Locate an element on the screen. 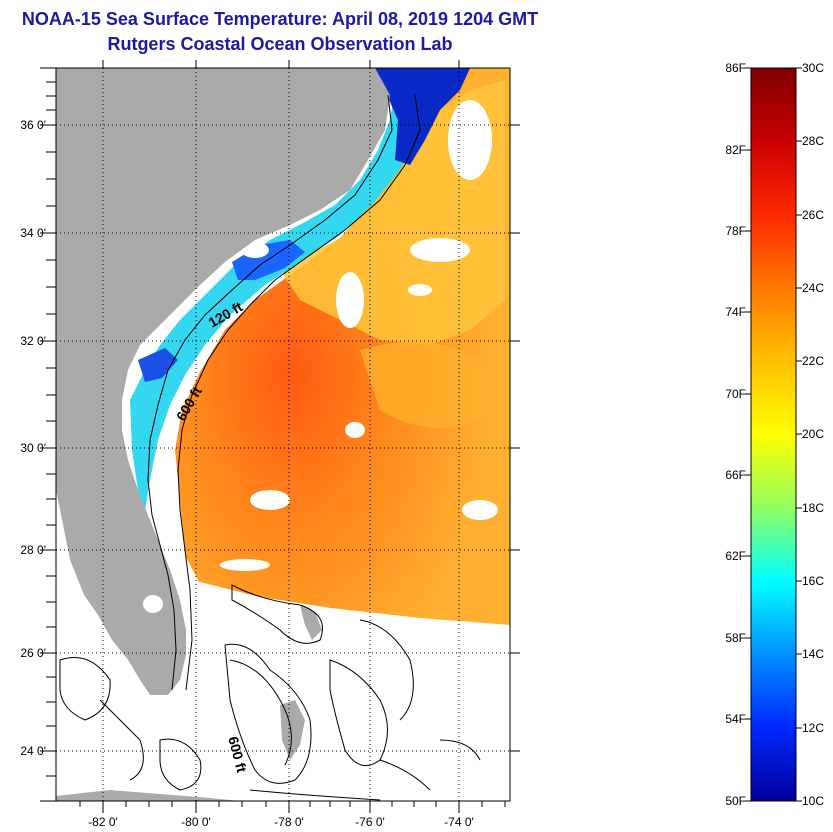 This screenshot has height=832, width=833. cb-label-82f: 82F is located at coordinates (735, 150).